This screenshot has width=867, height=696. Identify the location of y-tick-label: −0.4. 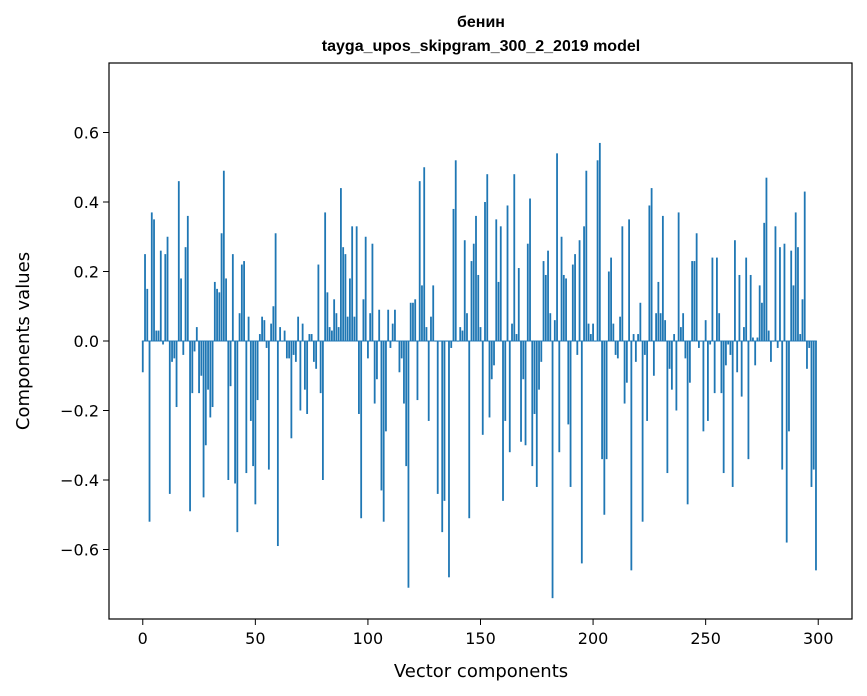
(79, 480).